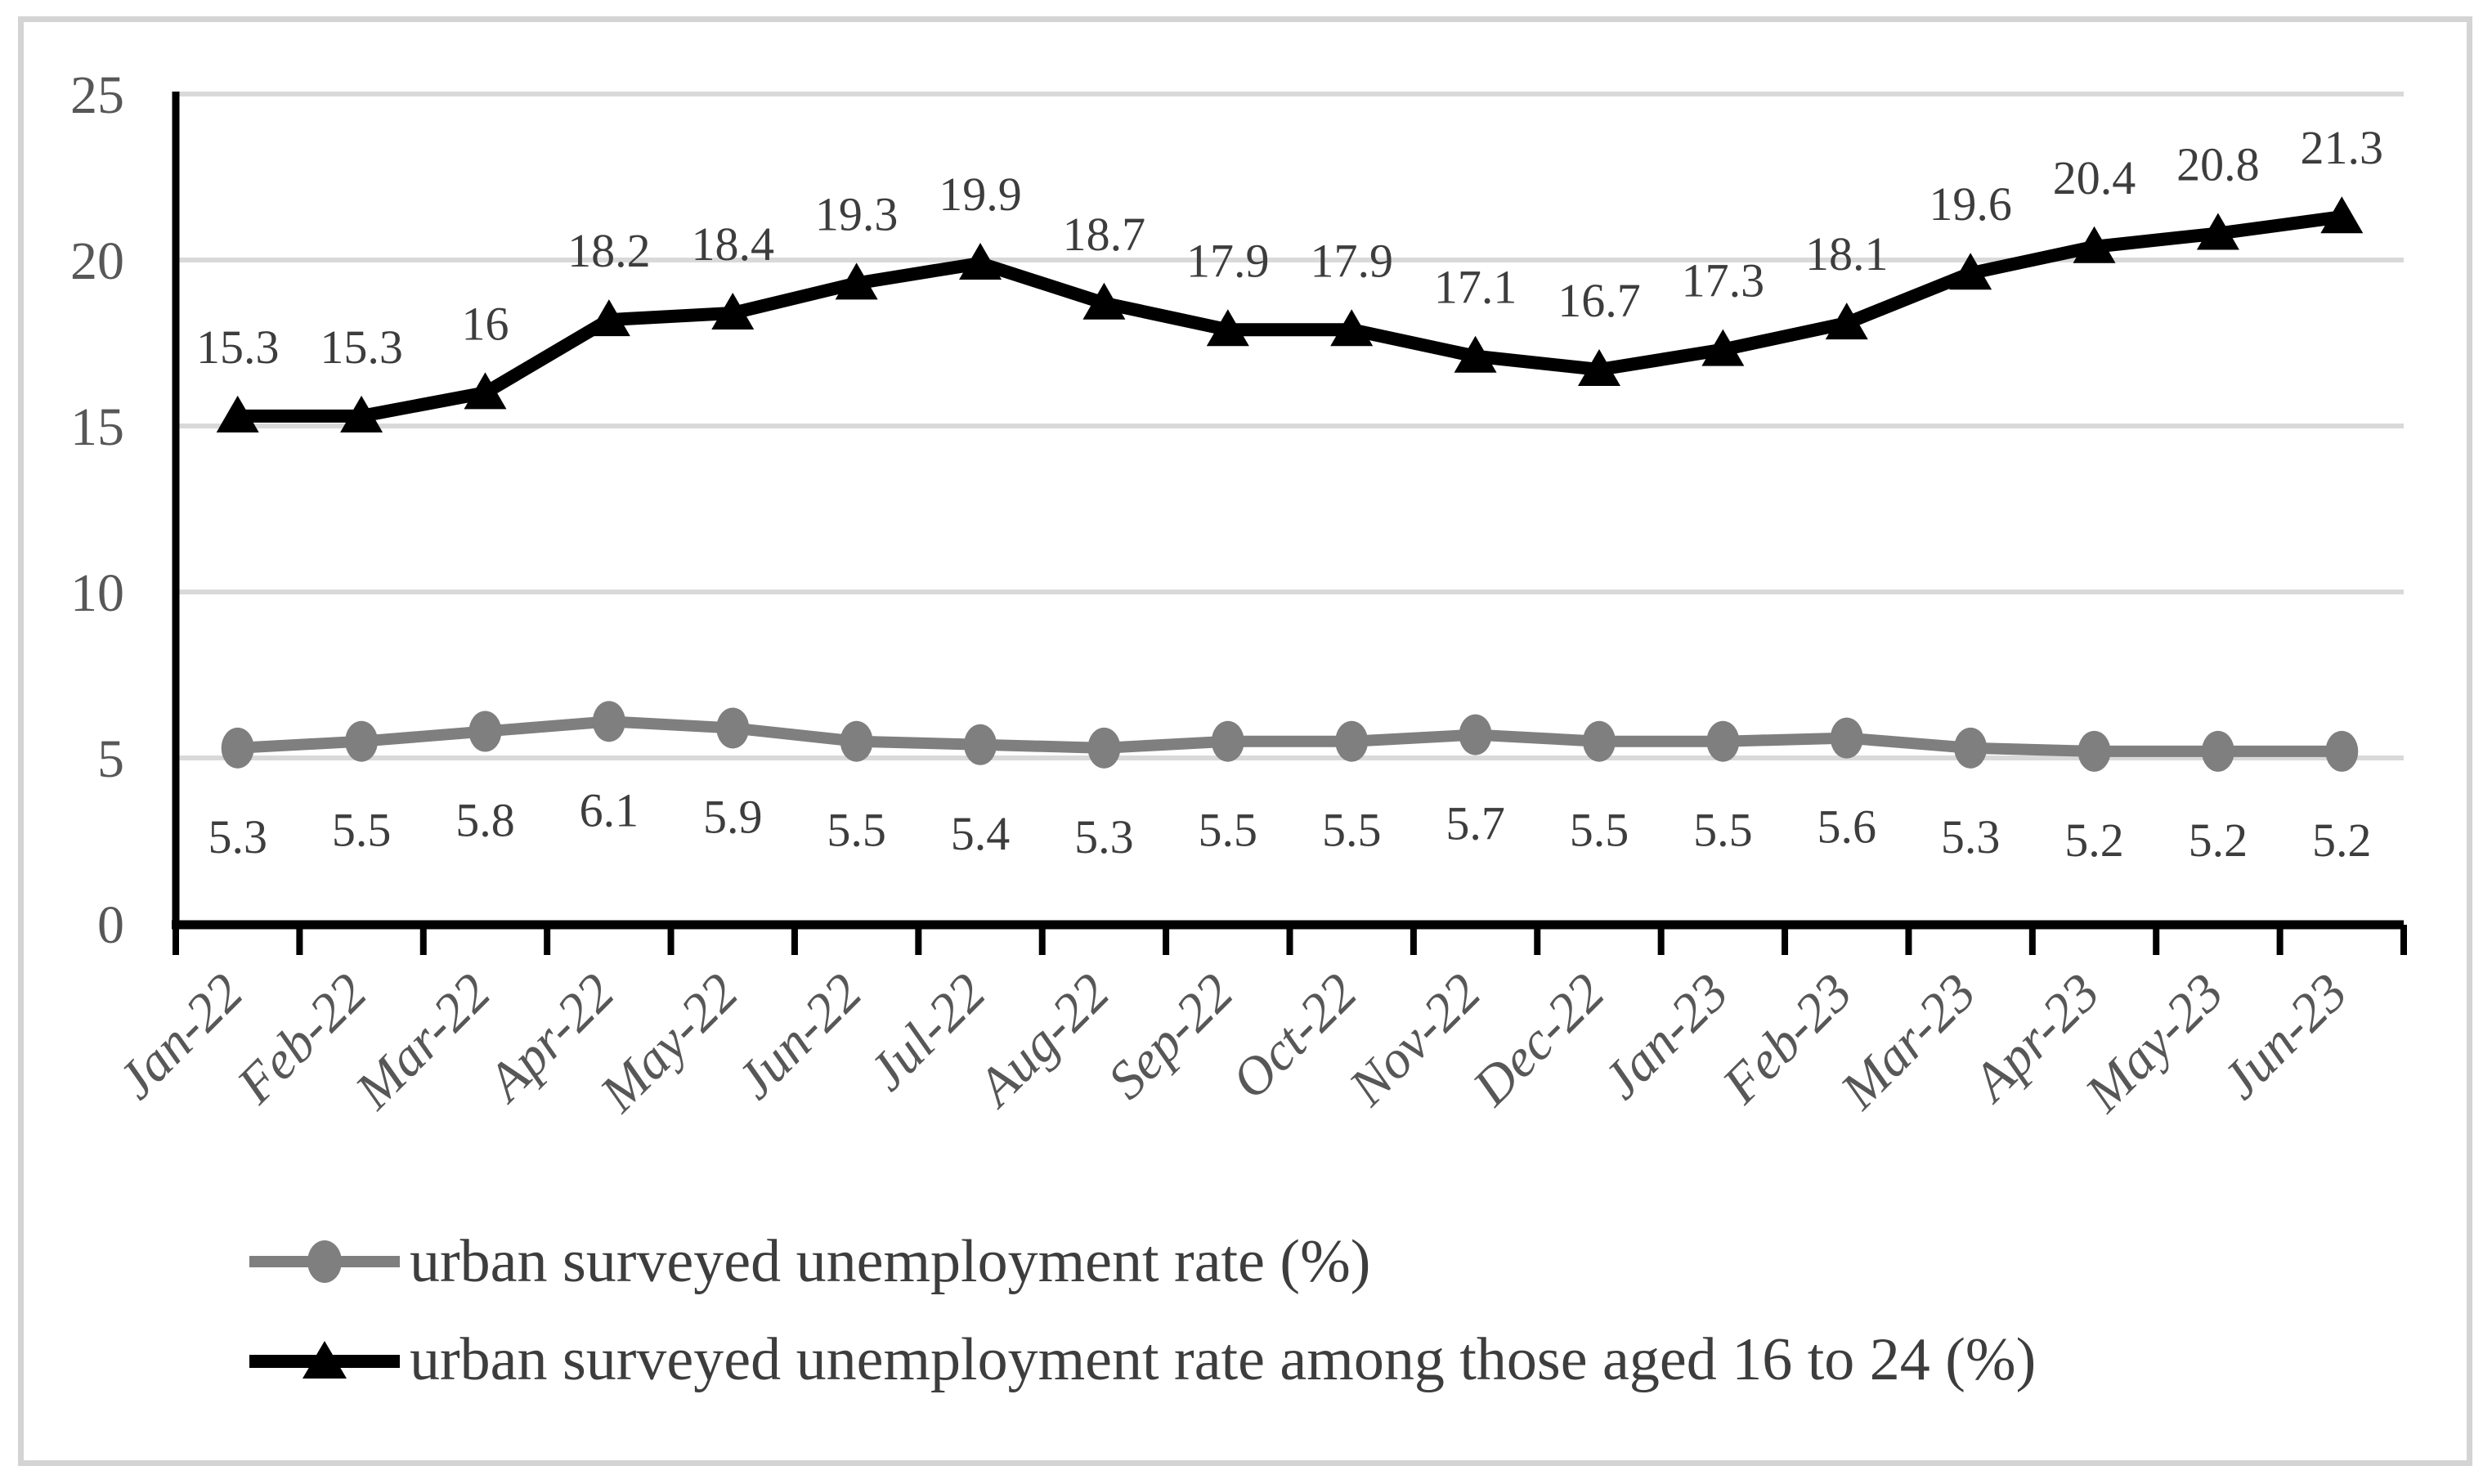  I want to click on y-tick-label: 15, so click(97, 427).